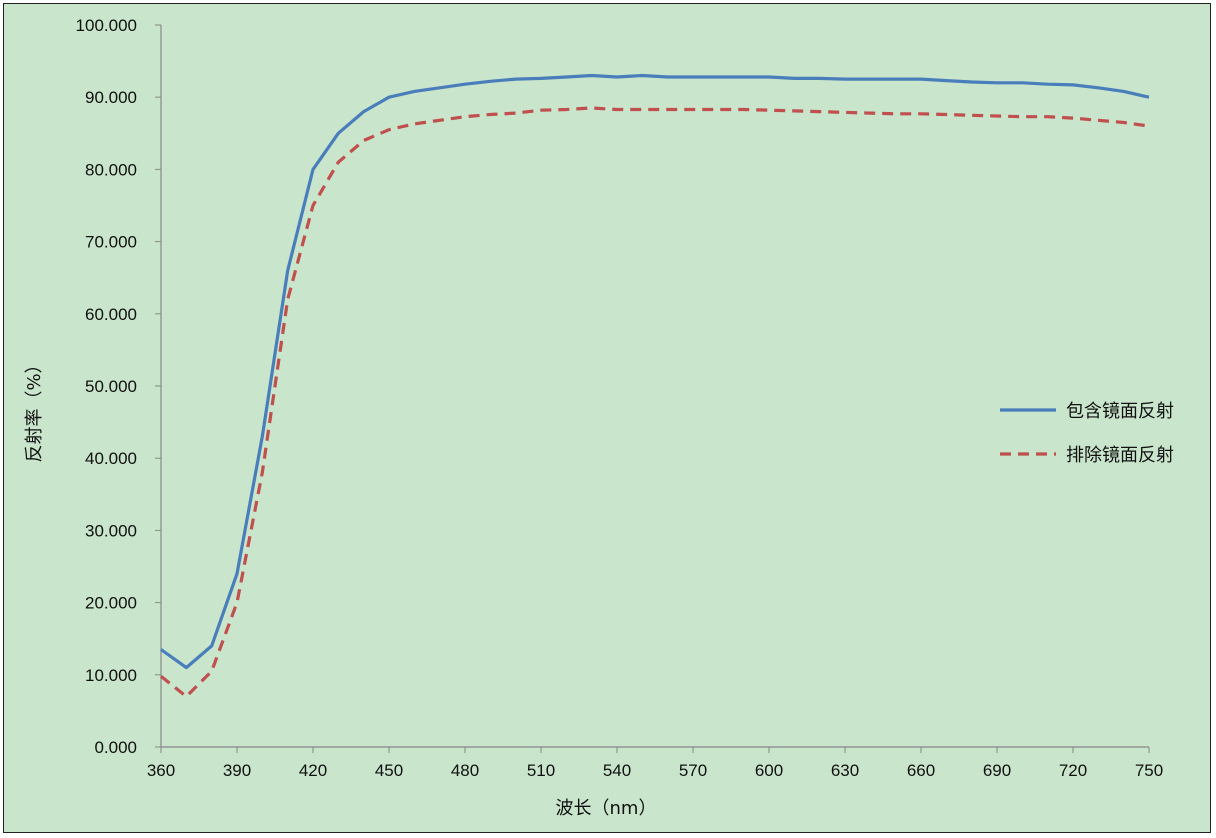 The height and width of the screenshot is (838, 1216). Describe the element at coordinates (313, 770) in the screenshot. I see `x-tick-label: 420` at that location.